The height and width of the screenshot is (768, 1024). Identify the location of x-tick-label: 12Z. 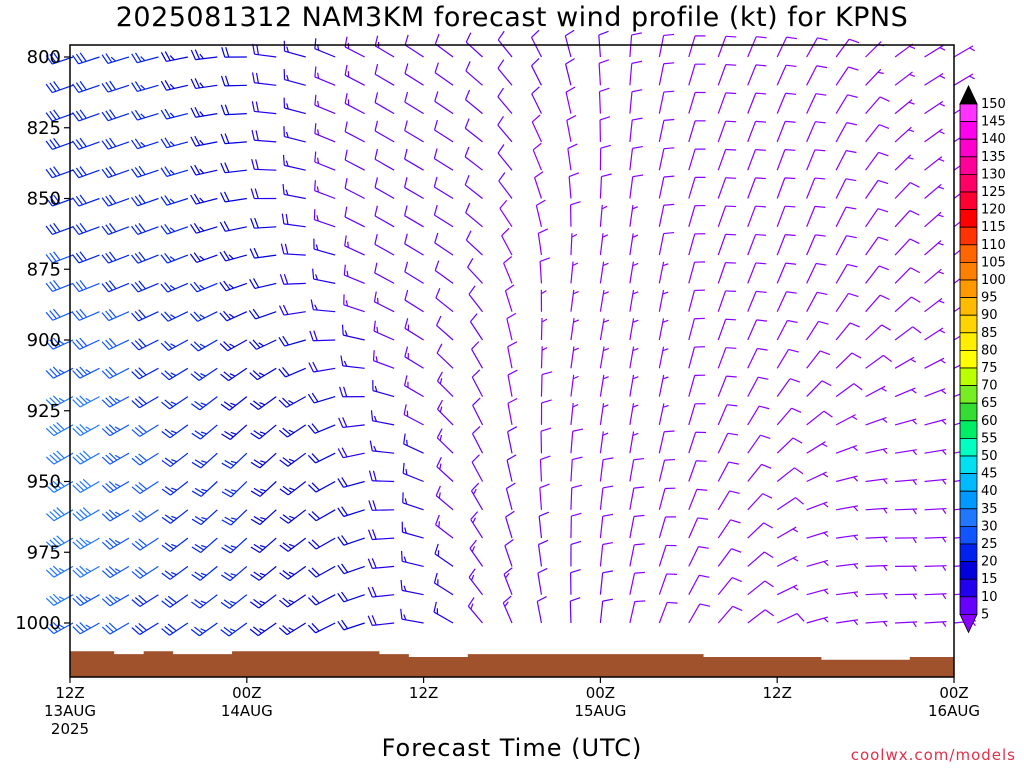
(777, 693).